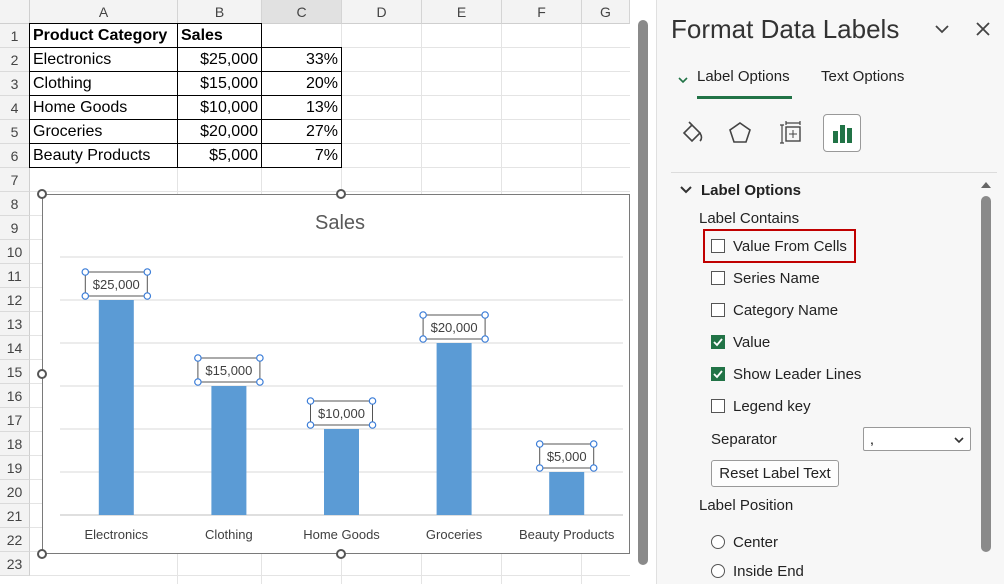 The image size is (1004, 584). What do you see at coordinates (744, 97) in the screenshot?
I see `active-tab-indicator` at bounding box center [744, 97].